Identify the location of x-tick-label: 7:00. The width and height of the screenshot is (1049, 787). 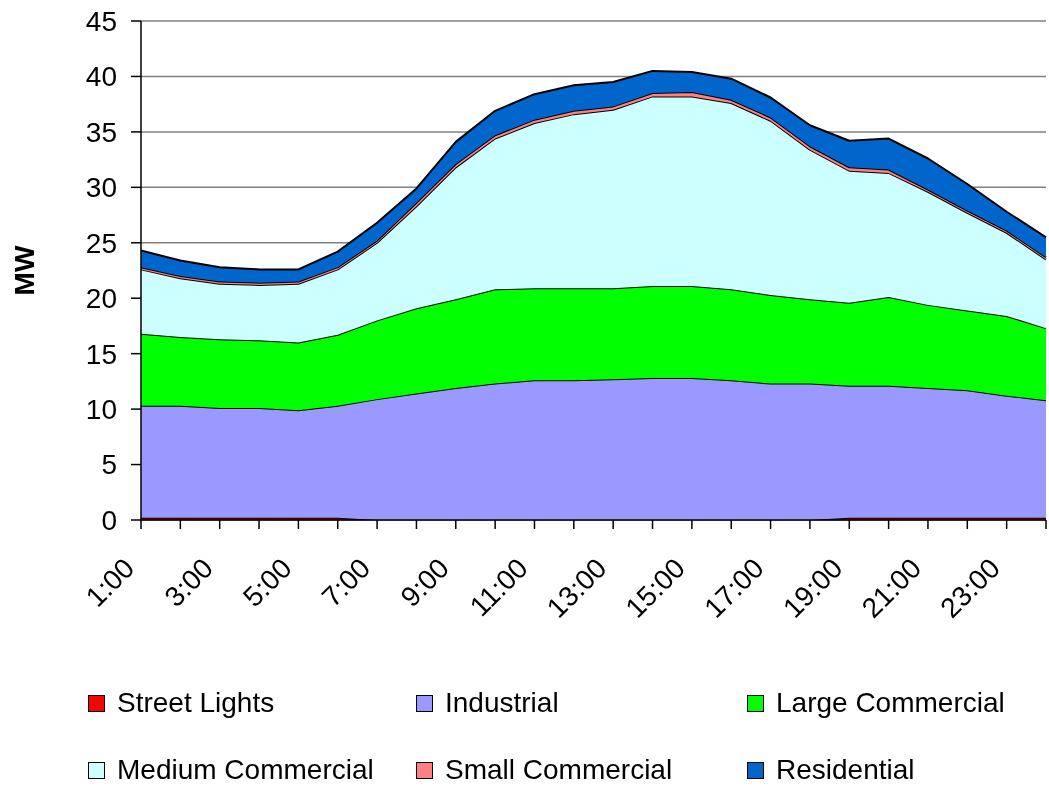
(346, 582).